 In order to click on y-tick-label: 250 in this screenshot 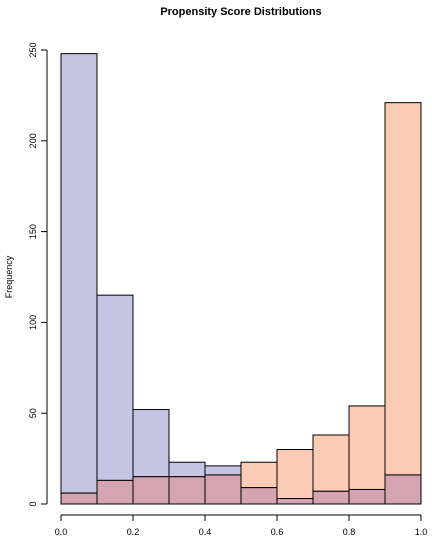, I will do `click(33, 49)`.